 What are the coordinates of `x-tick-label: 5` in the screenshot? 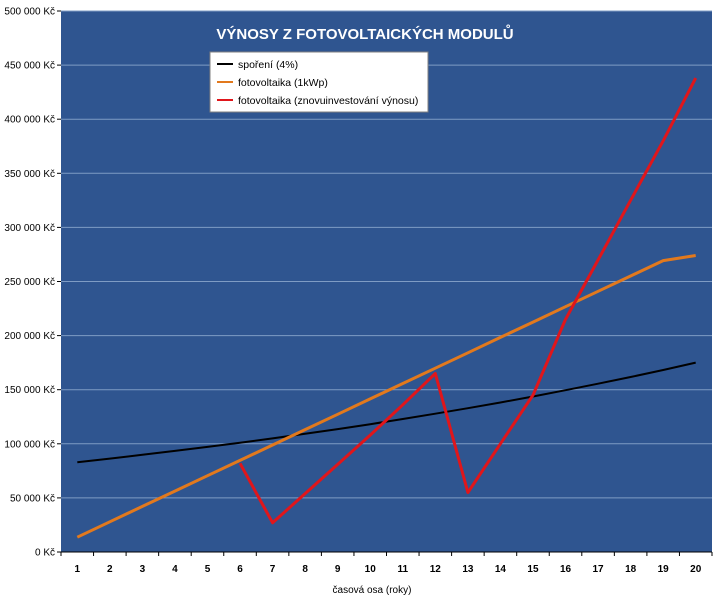 It's located at (208, 569).